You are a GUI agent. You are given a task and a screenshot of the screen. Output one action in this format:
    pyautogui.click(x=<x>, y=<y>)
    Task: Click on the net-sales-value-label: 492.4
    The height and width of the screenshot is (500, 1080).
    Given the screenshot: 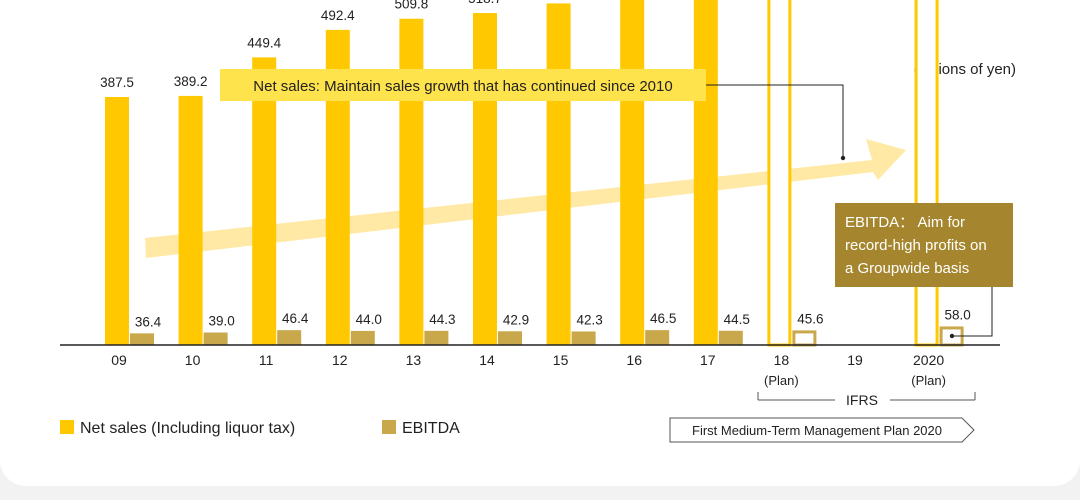 What is the action you would take?
    pyautogui.click(x=338, y=15)
    